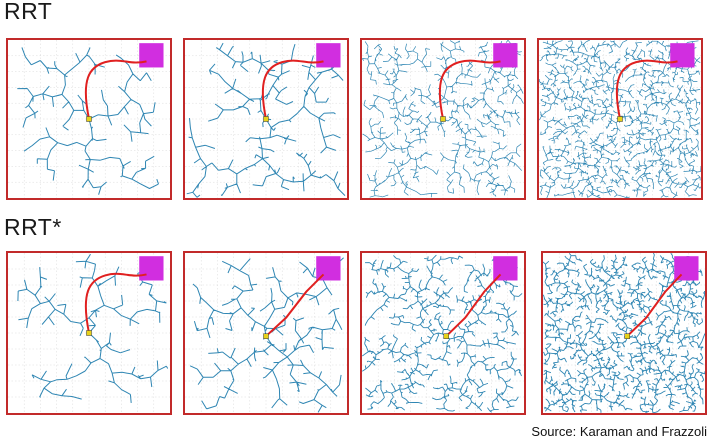 This screenshot has width=721, height=445. Describe the element at coordinates (619, 431) in the screenshot. I see `source-credit: Source: Karaman and Frazzoli` at that location.